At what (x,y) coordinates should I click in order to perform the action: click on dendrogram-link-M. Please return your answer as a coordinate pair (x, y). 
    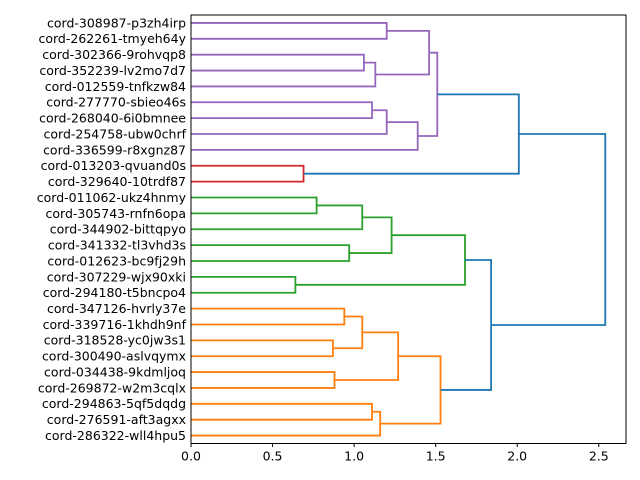
    Looking at the image, I should click on (371, 235).